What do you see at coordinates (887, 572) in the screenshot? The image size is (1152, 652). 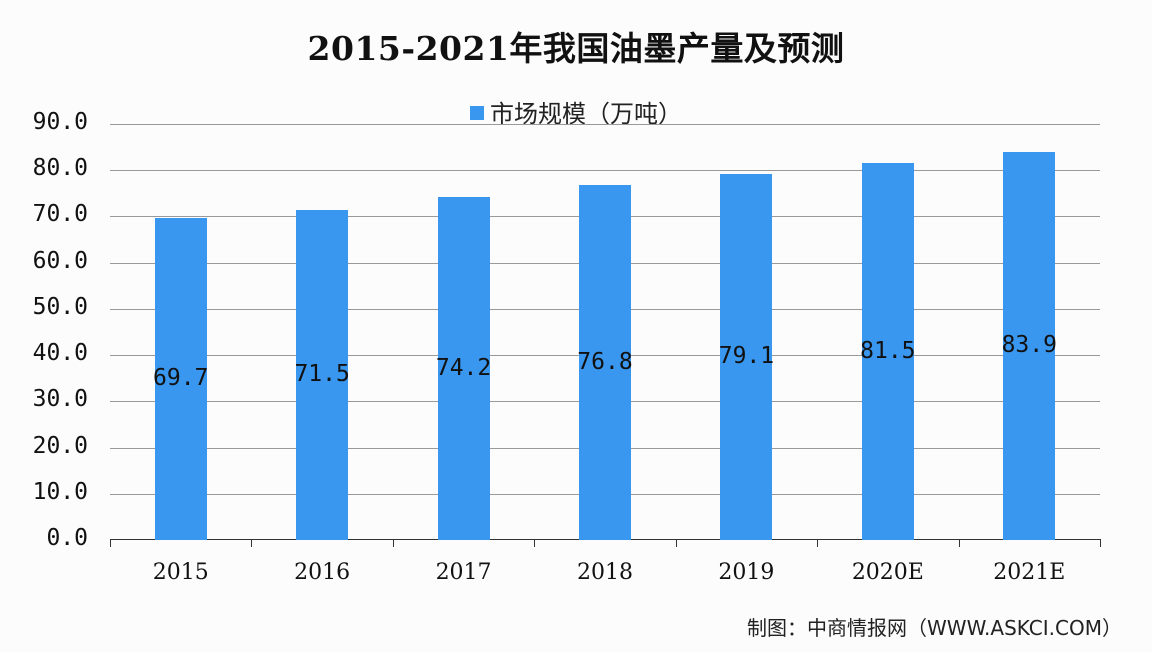 I see `x-tick-label: 2020E` at bounding box center [887, 572].